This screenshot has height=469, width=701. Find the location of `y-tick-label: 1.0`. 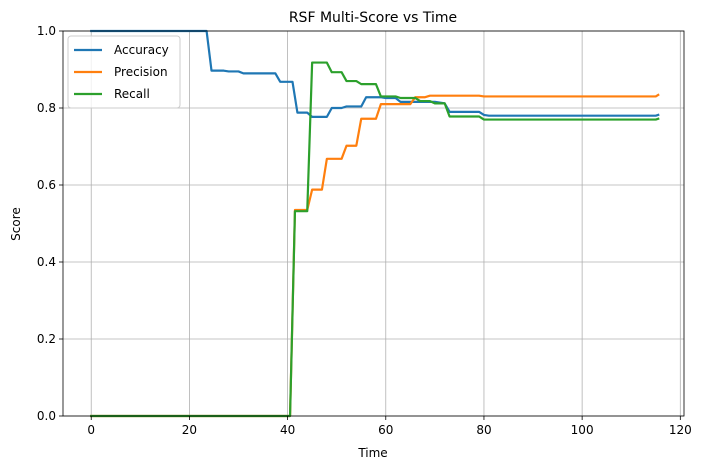

y-tick-label: 1.0 is located at coordinates (46, 31).